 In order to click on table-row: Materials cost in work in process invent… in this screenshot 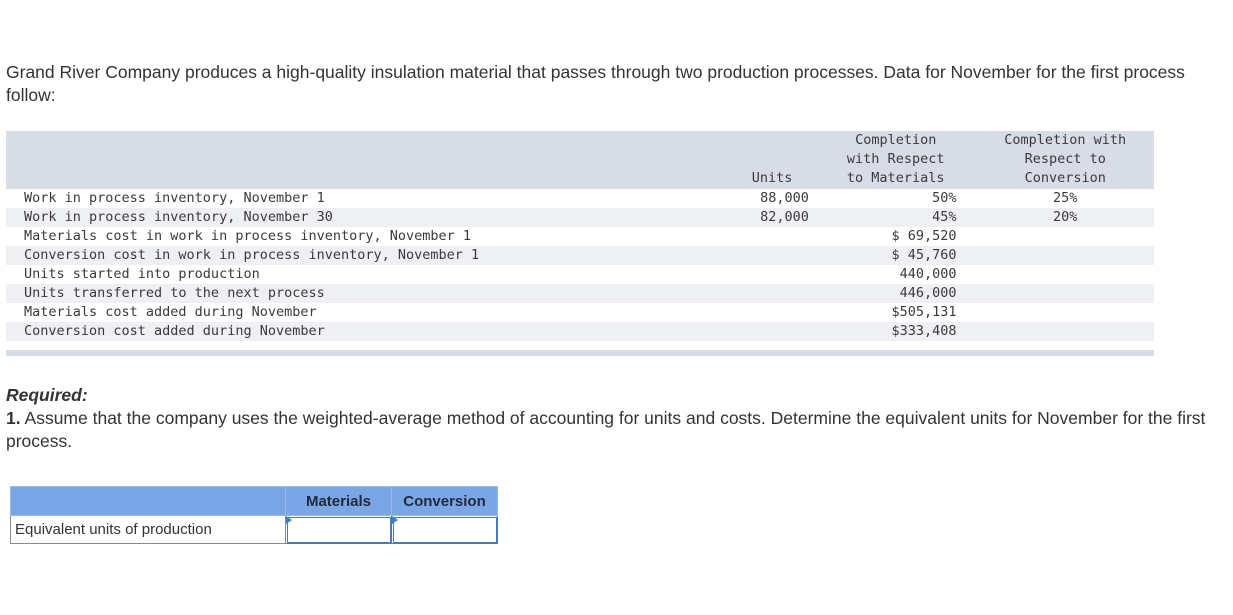, I will do `click(580, 236)`.